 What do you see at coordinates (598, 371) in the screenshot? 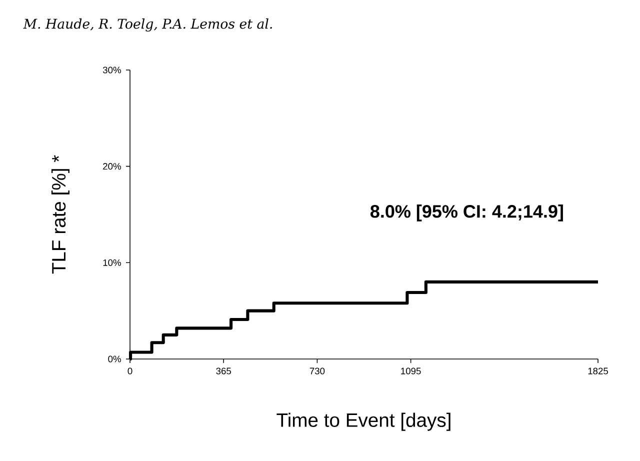
I see `x-tick-label: 1825` at bounding box center [598, 371].